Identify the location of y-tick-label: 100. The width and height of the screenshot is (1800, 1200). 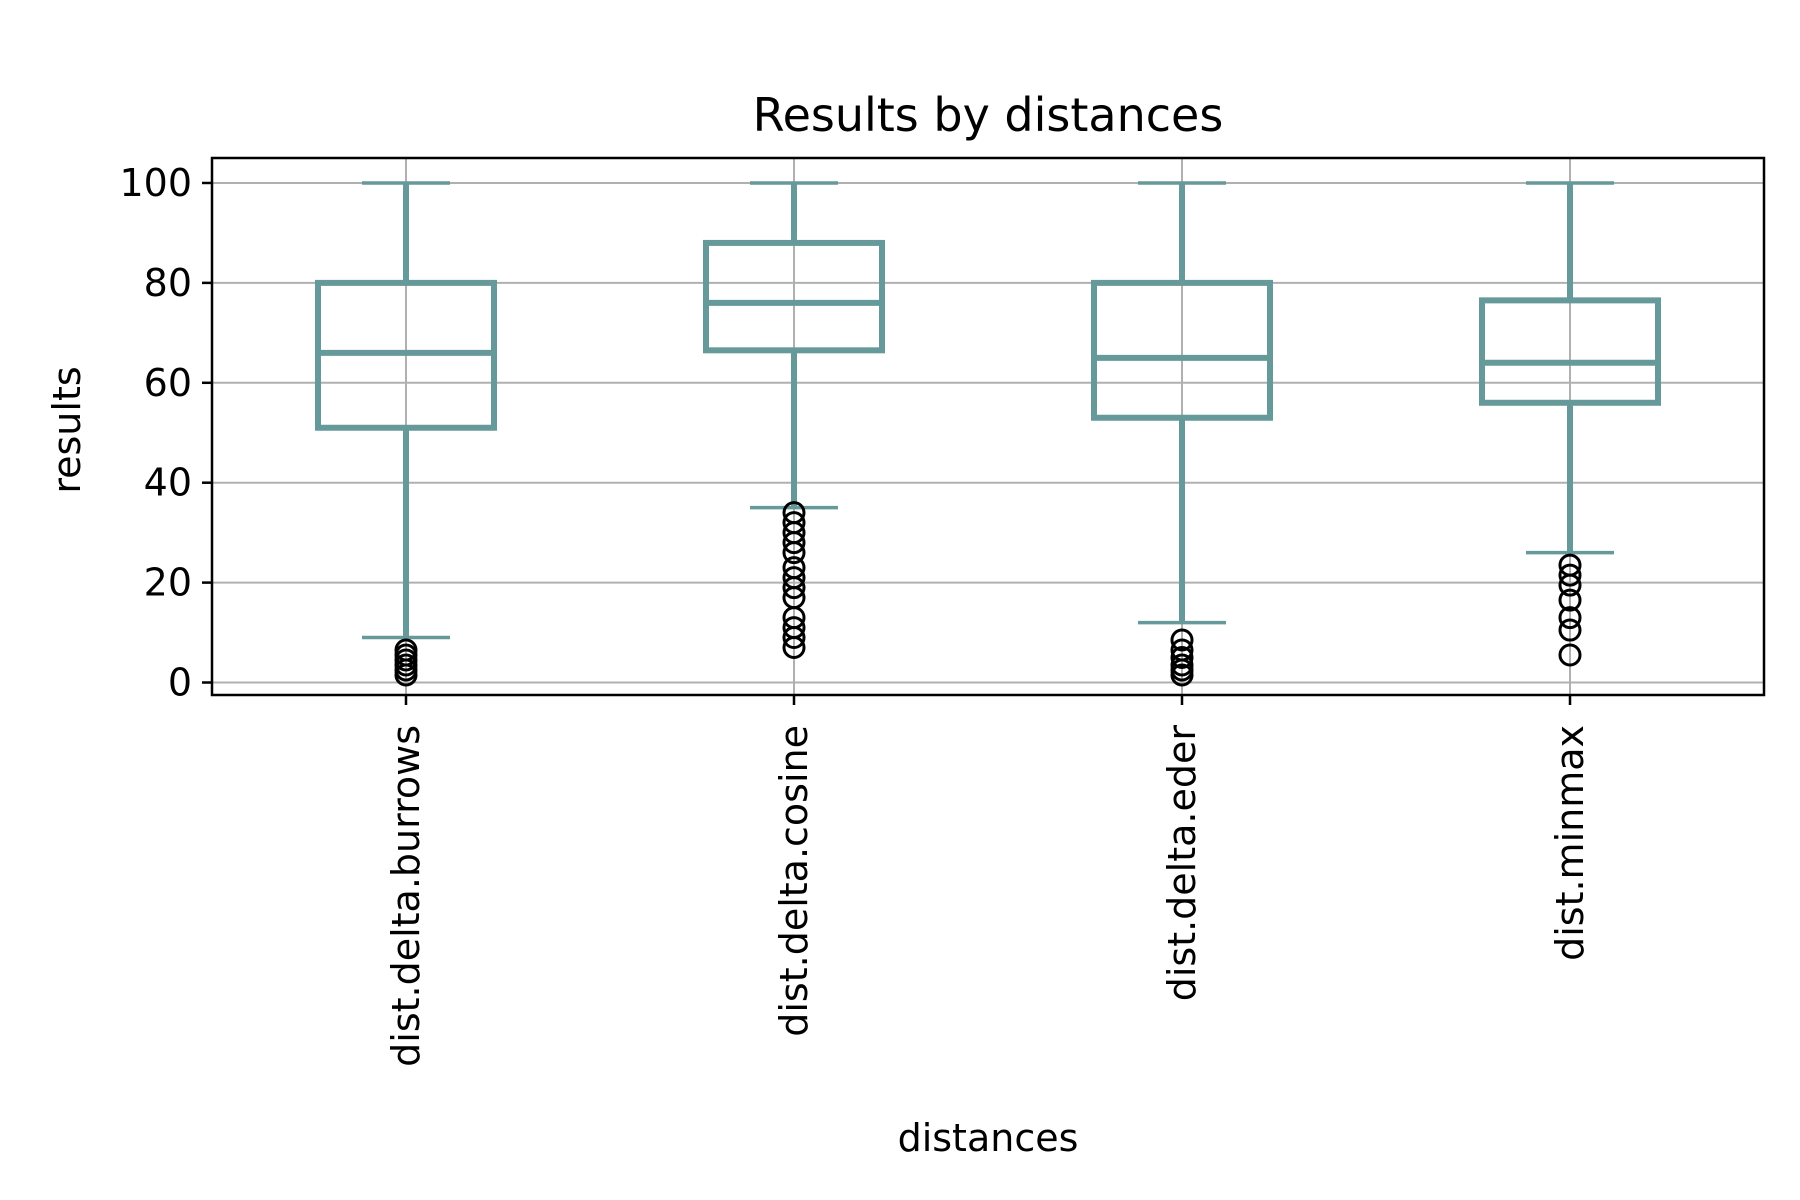
(155, 183).